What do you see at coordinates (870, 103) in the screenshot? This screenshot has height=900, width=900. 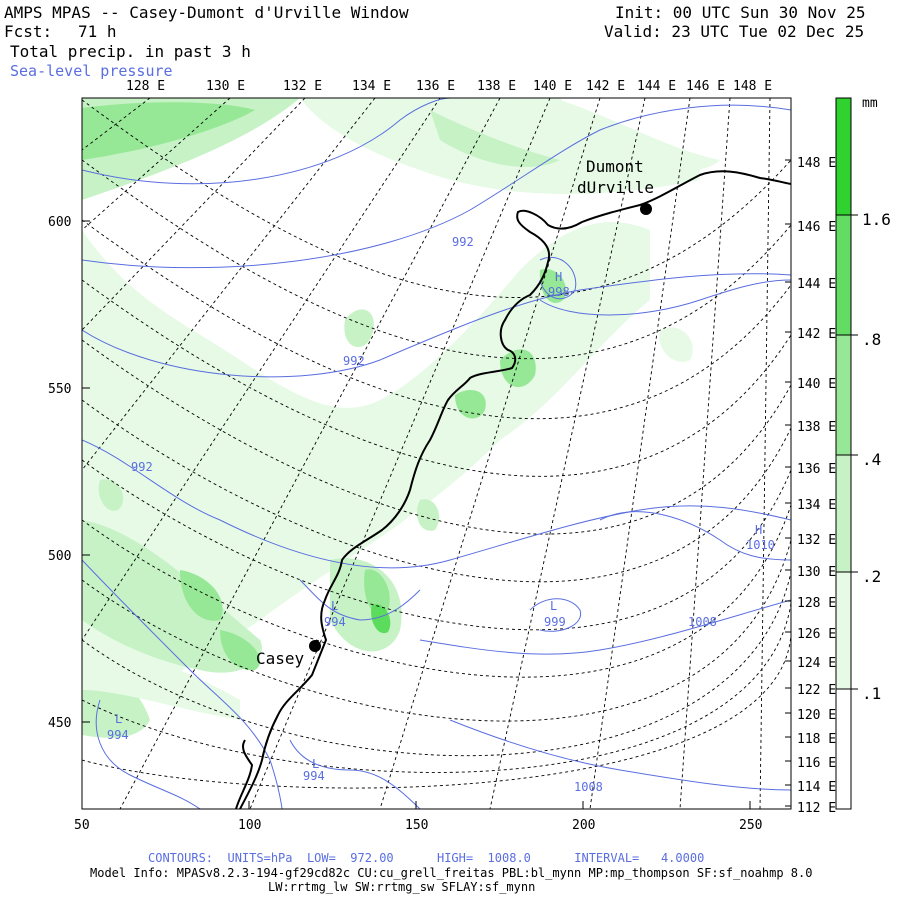 I see `colorbar-unit: mm` at bounding box center [870, 103].